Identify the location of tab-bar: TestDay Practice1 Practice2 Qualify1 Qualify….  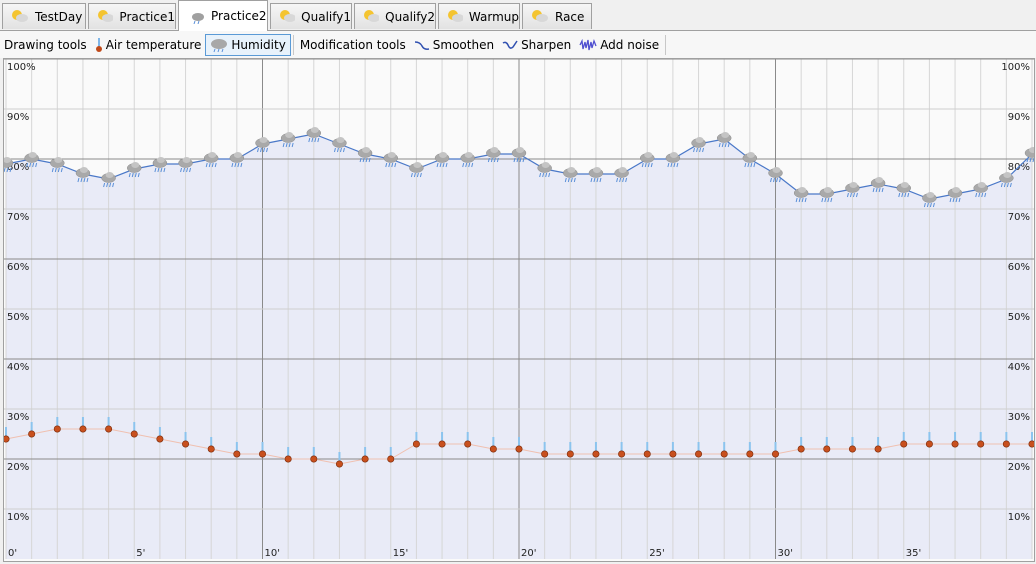
(518, 15).